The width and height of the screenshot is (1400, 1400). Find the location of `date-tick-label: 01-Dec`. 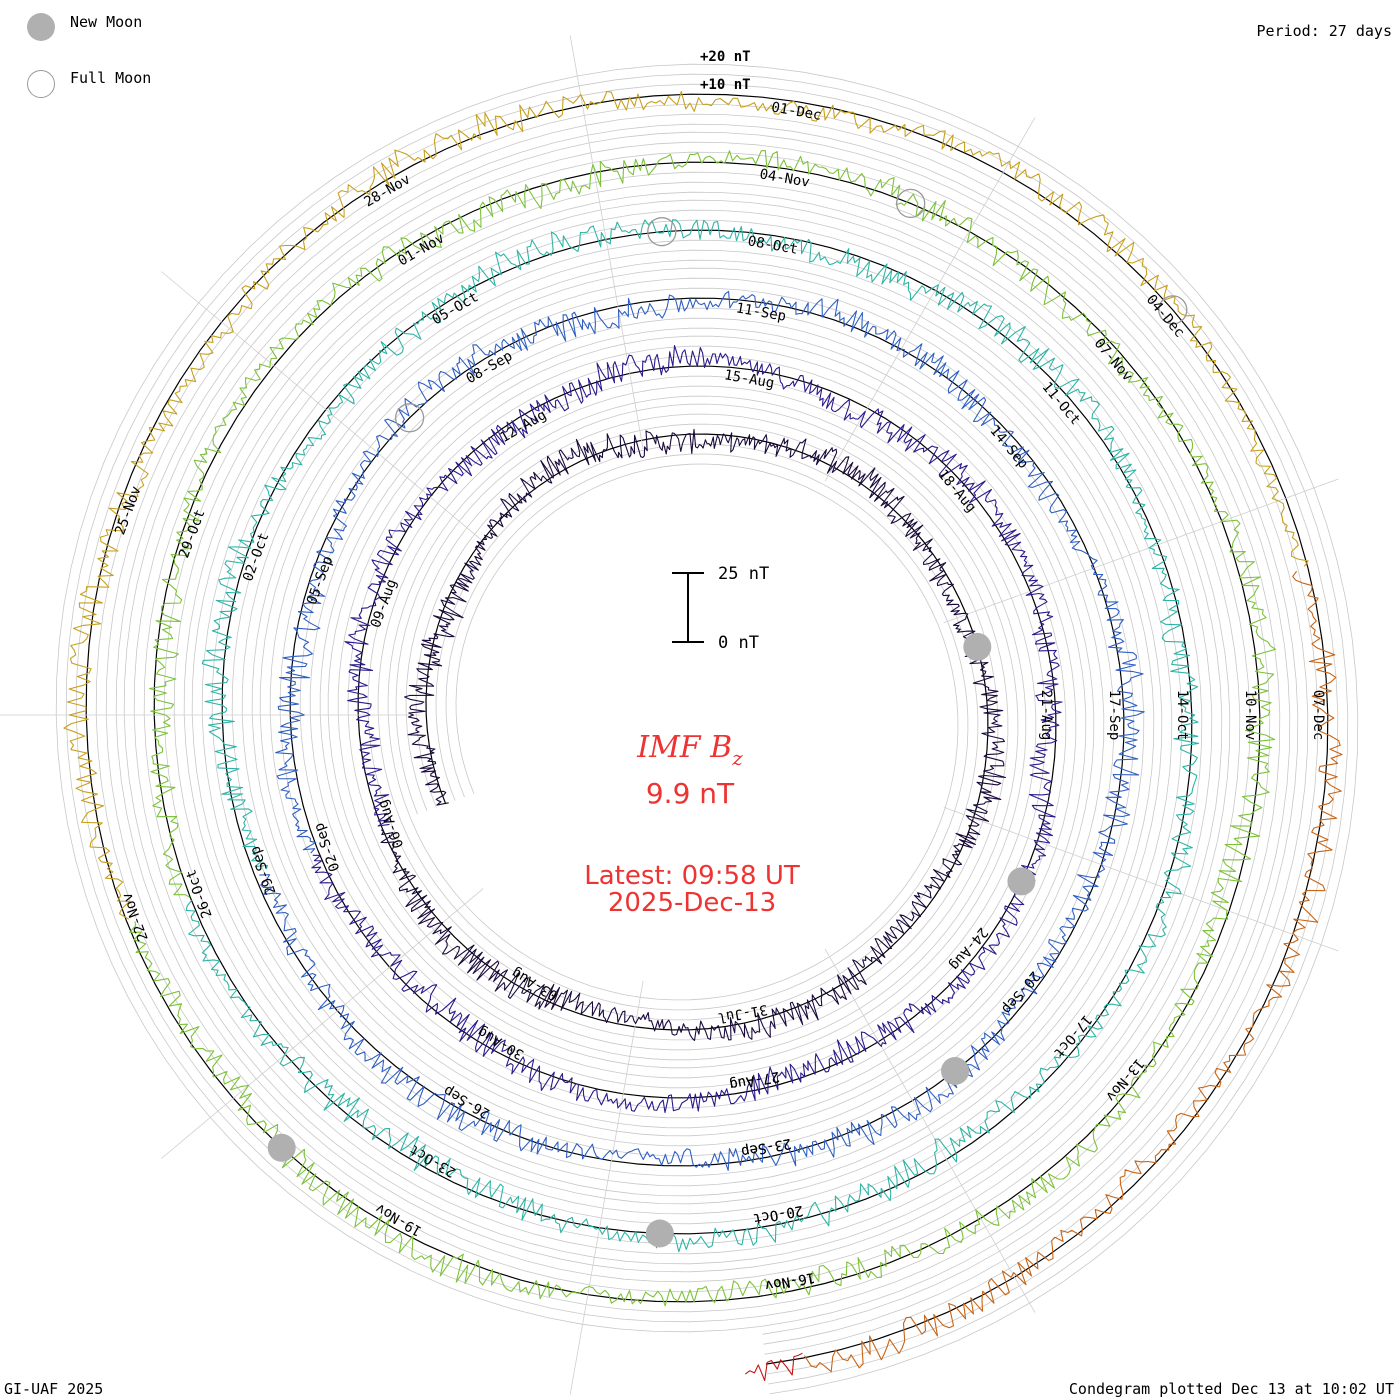

date-tick-label: 01-Dec is located at coordinates (796, 111).